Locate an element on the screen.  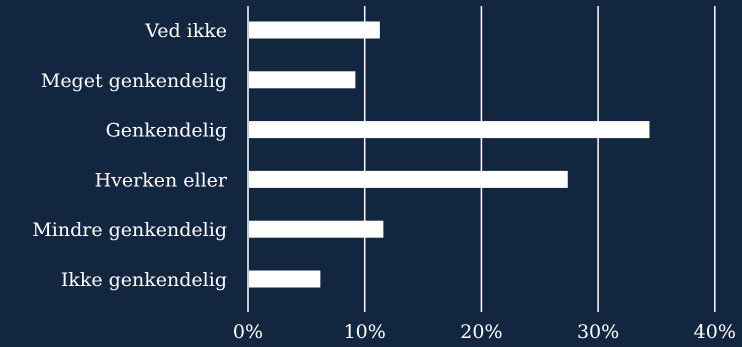
x-tick-label: 10% is located at coordinates (365, 332).